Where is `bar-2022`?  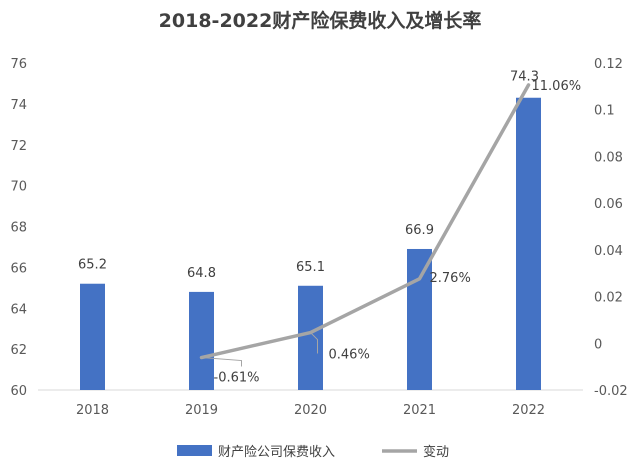 bar-2022 is located at coordinates (528, 244).